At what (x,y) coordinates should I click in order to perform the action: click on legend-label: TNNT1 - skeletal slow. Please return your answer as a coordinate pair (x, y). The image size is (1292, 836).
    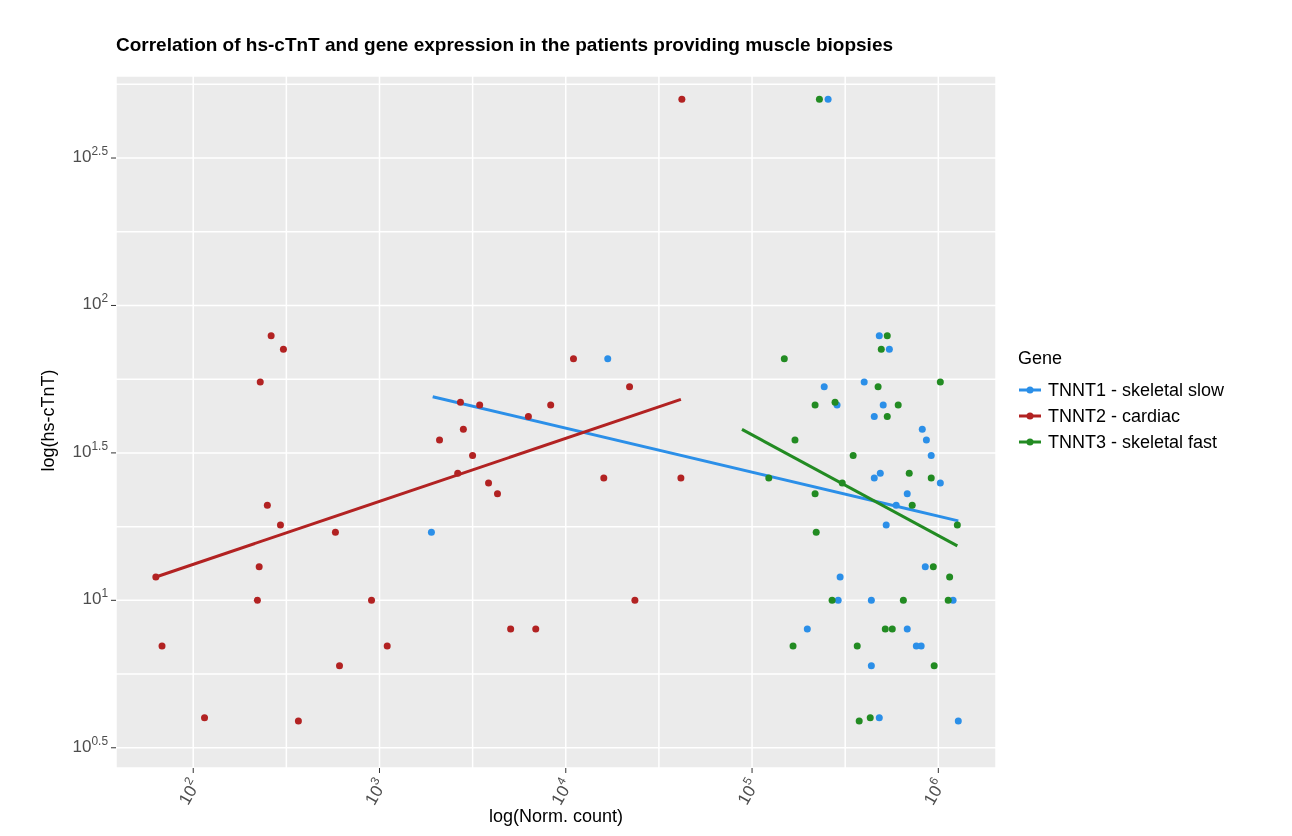
    Looking at the image, I should click on (1136, 390).